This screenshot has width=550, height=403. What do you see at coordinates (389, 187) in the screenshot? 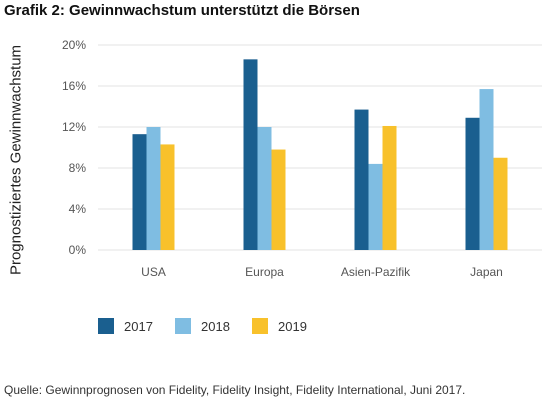
I see `bar-2019-asien-pazifik` at bounding box center [389, 187].